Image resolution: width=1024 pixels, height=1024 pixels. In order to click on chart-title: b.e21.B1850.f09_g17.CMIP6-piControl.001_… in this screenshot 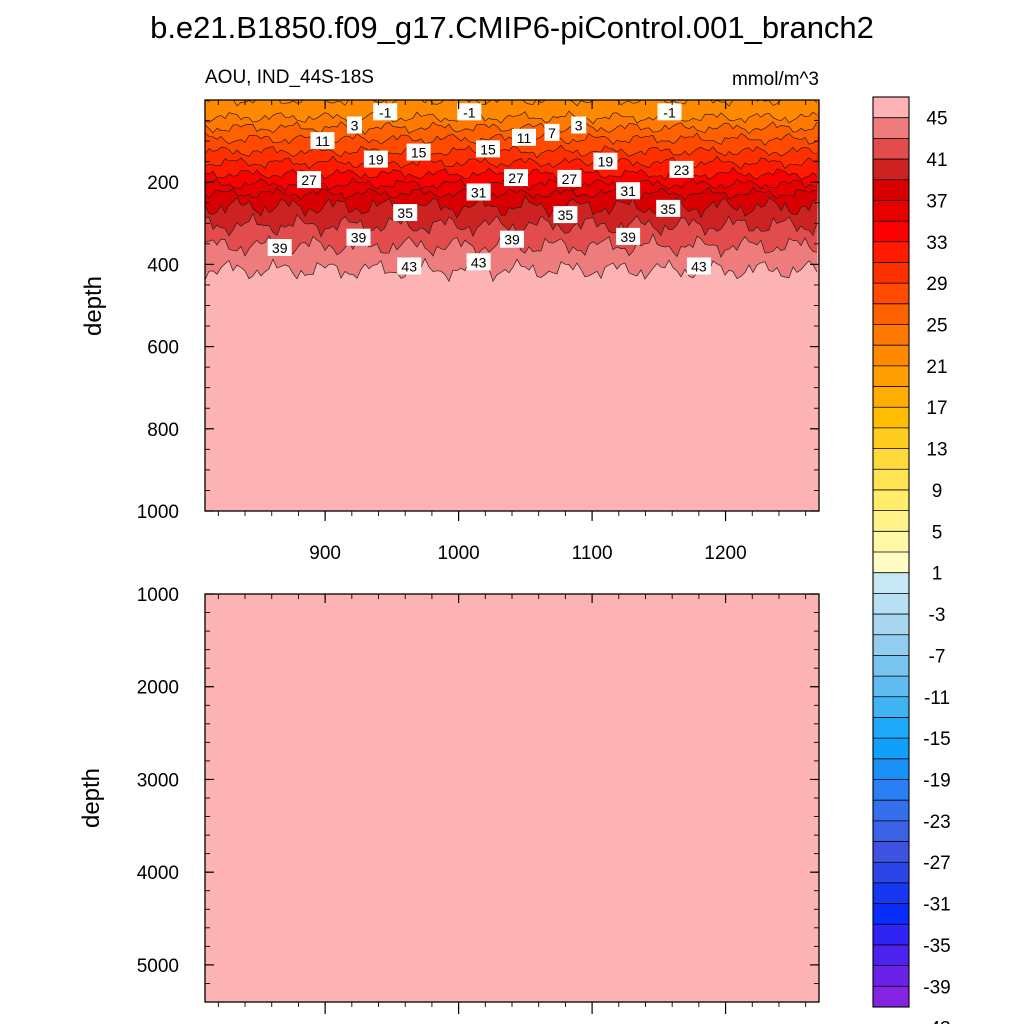, I will do `click(512, 27)`.